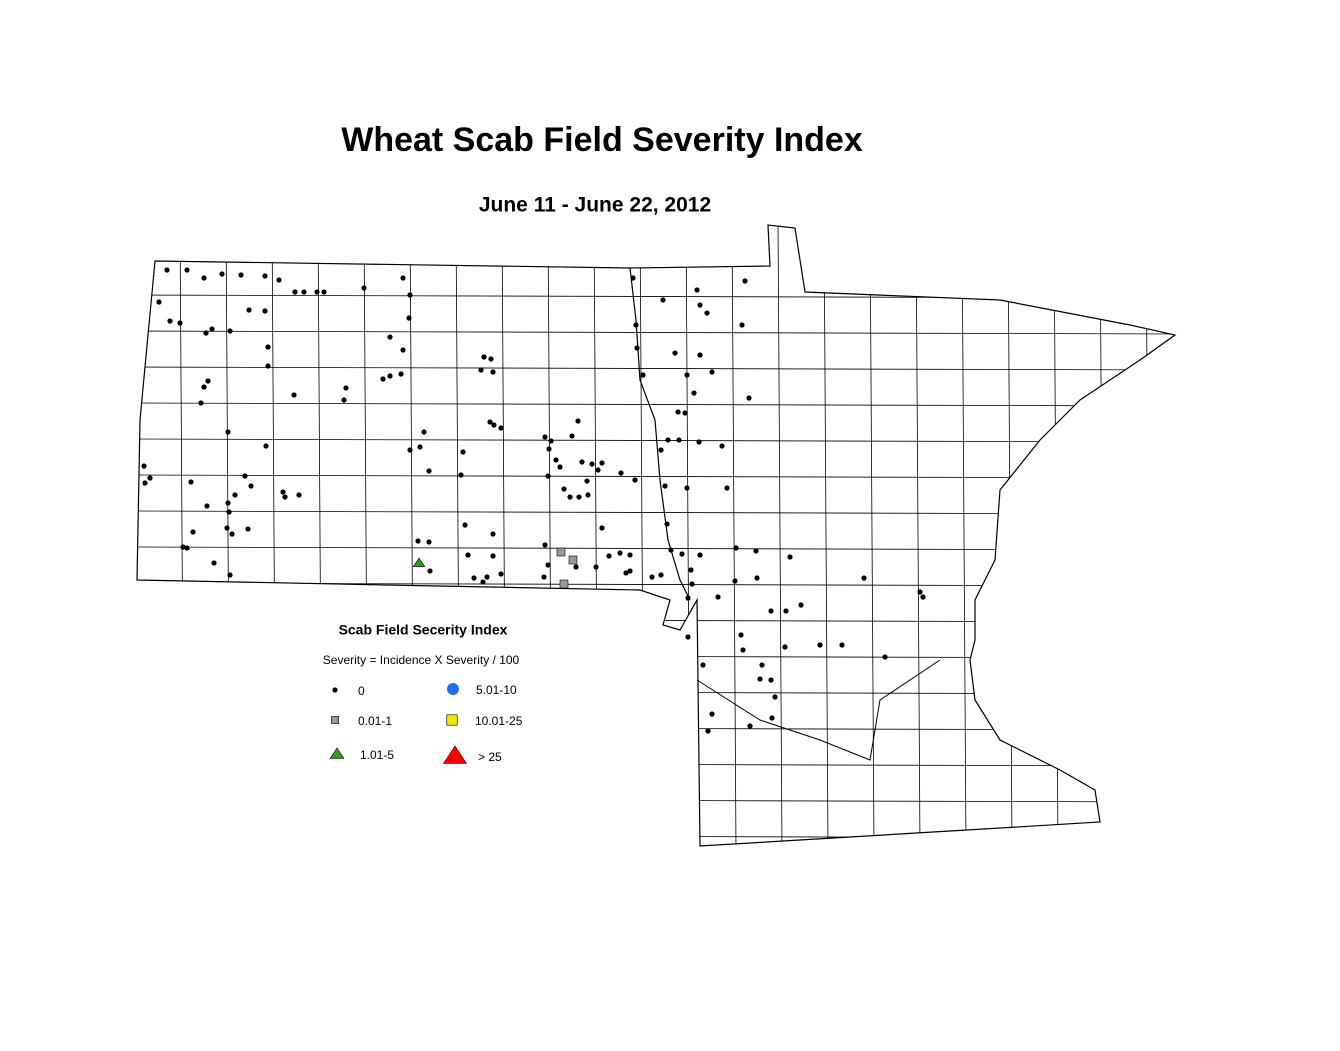 The width and height of the screenshot is (1340, 1051). Describe the element at coordinates (818, 710) in the screenshot. I see `minnesota-river` at that location.